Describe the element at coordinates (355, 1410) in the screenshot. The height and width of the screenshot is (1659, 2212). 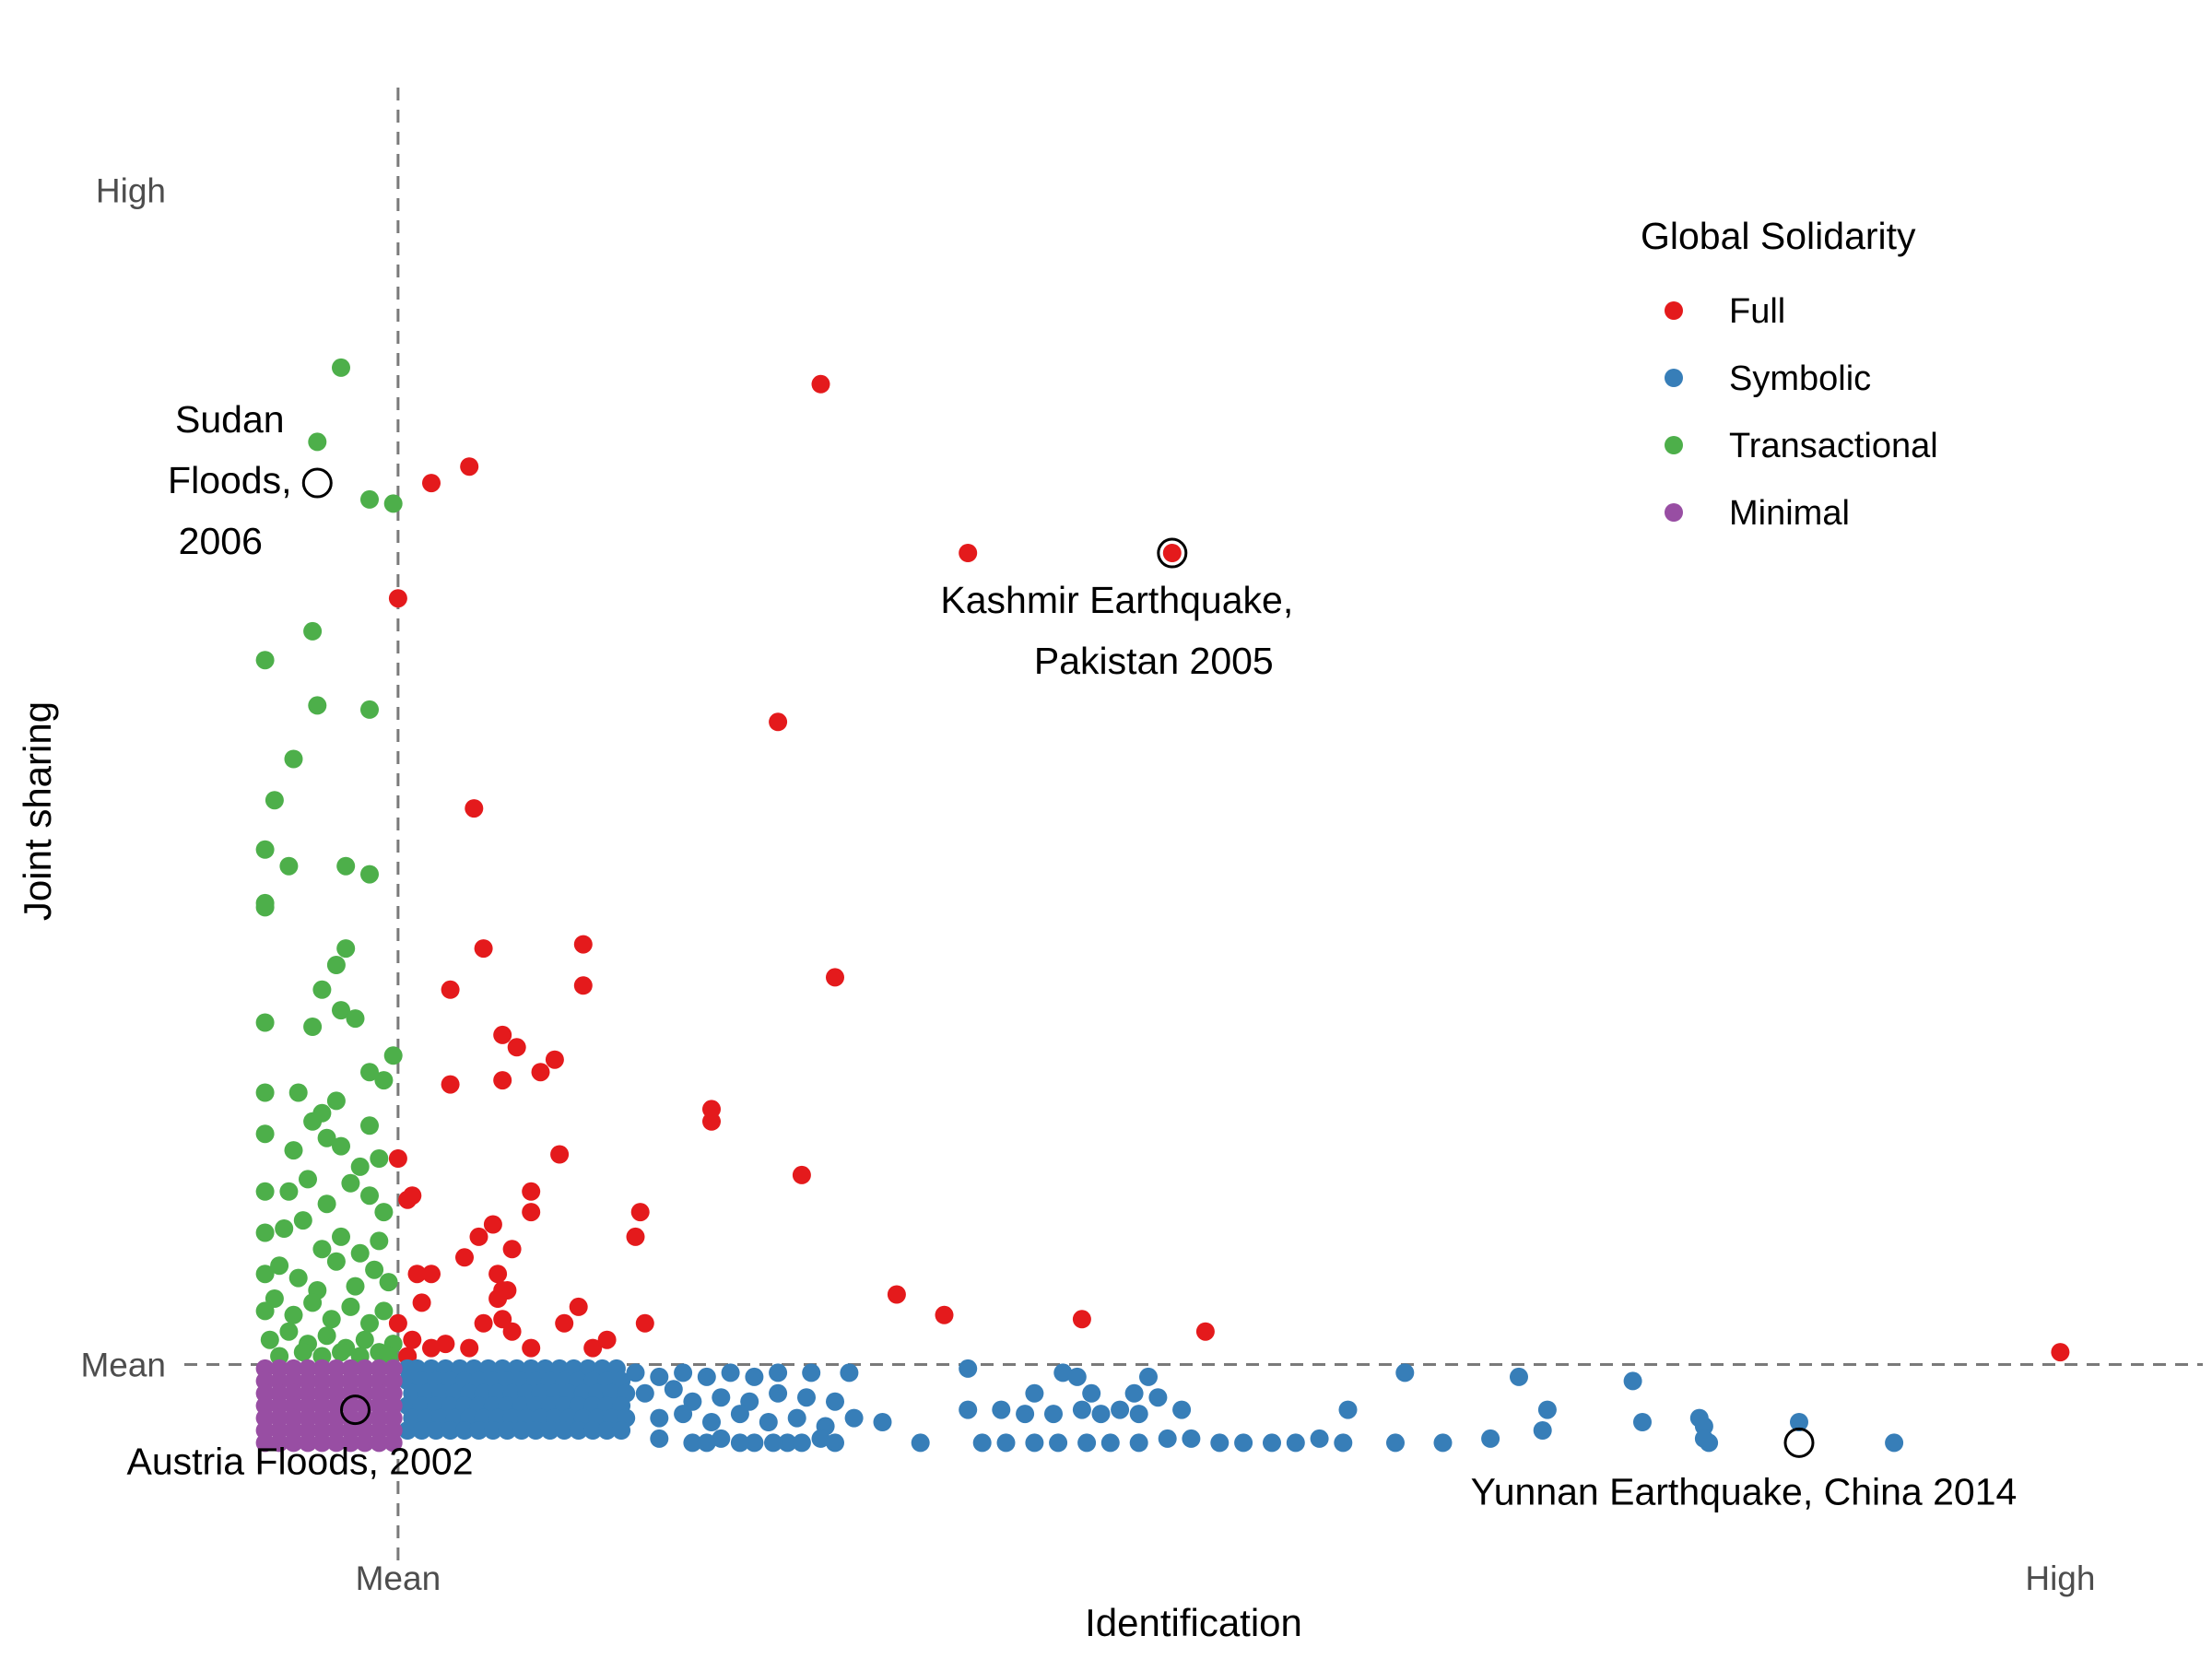
I see `highlight-ring` at that location.